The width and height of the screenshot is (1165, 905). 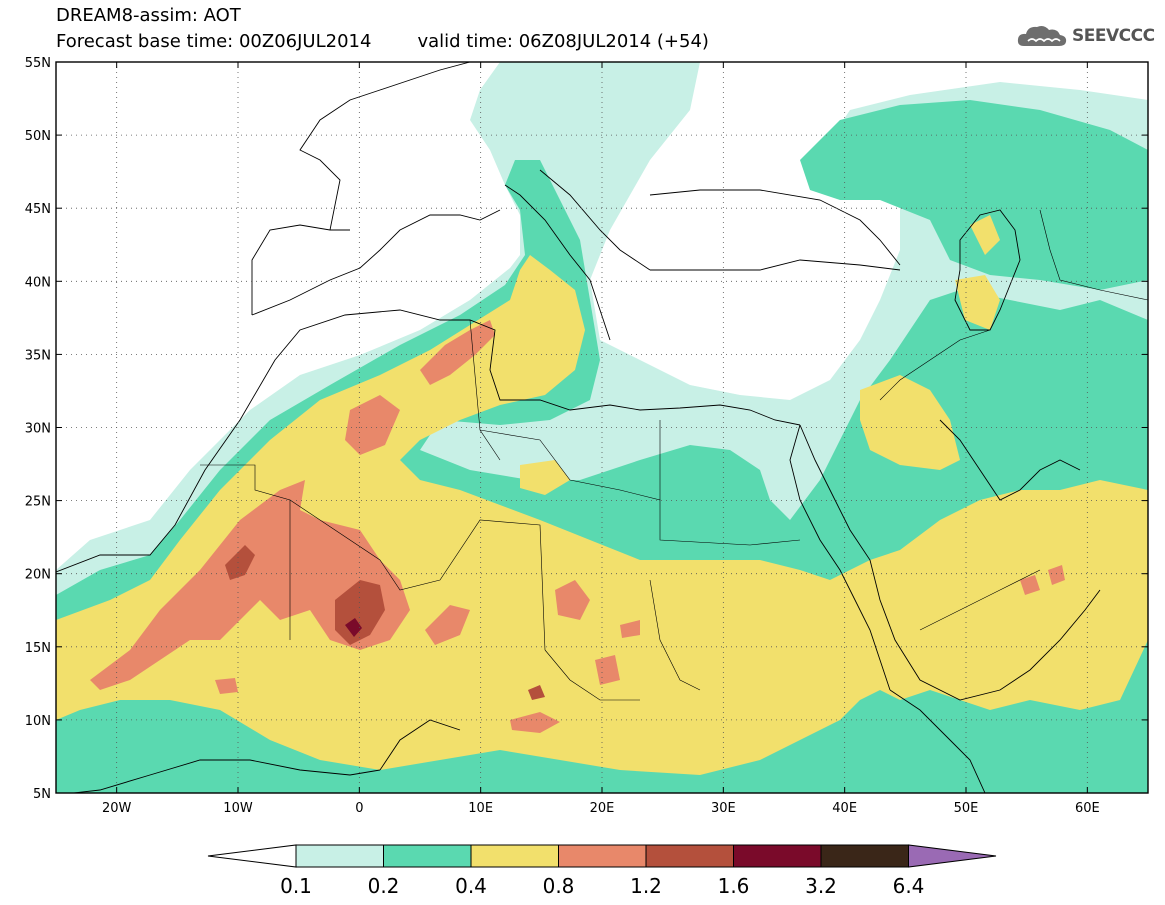 What do you see at coordinates (38, 209) in the screenshot?
I see `lat-tick-label: 45N` at bounding box center [38, 209].